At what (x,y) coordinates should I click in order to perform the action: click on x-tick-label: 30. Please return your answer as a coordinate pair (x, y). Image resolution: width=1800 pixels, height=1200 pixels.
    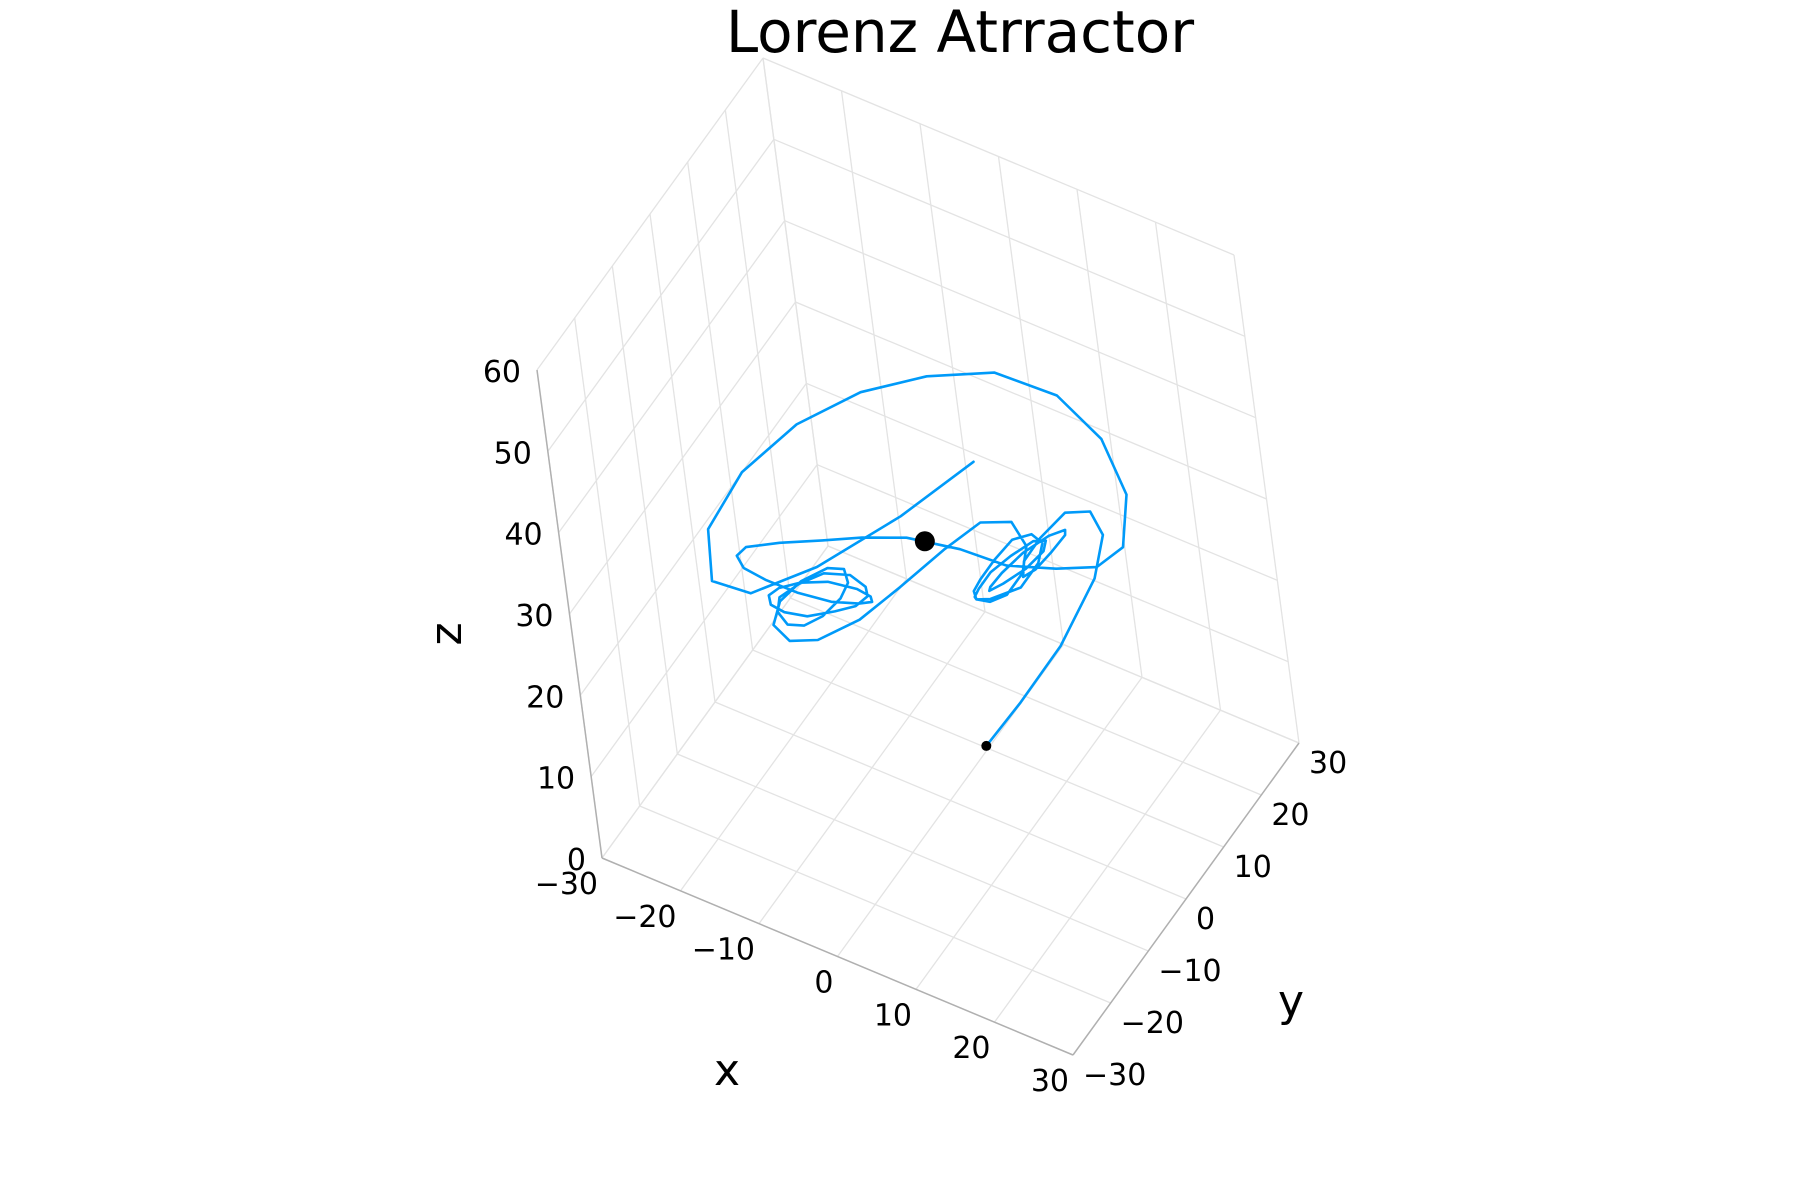
    Looking at the image, I should click on (1050, 1081).